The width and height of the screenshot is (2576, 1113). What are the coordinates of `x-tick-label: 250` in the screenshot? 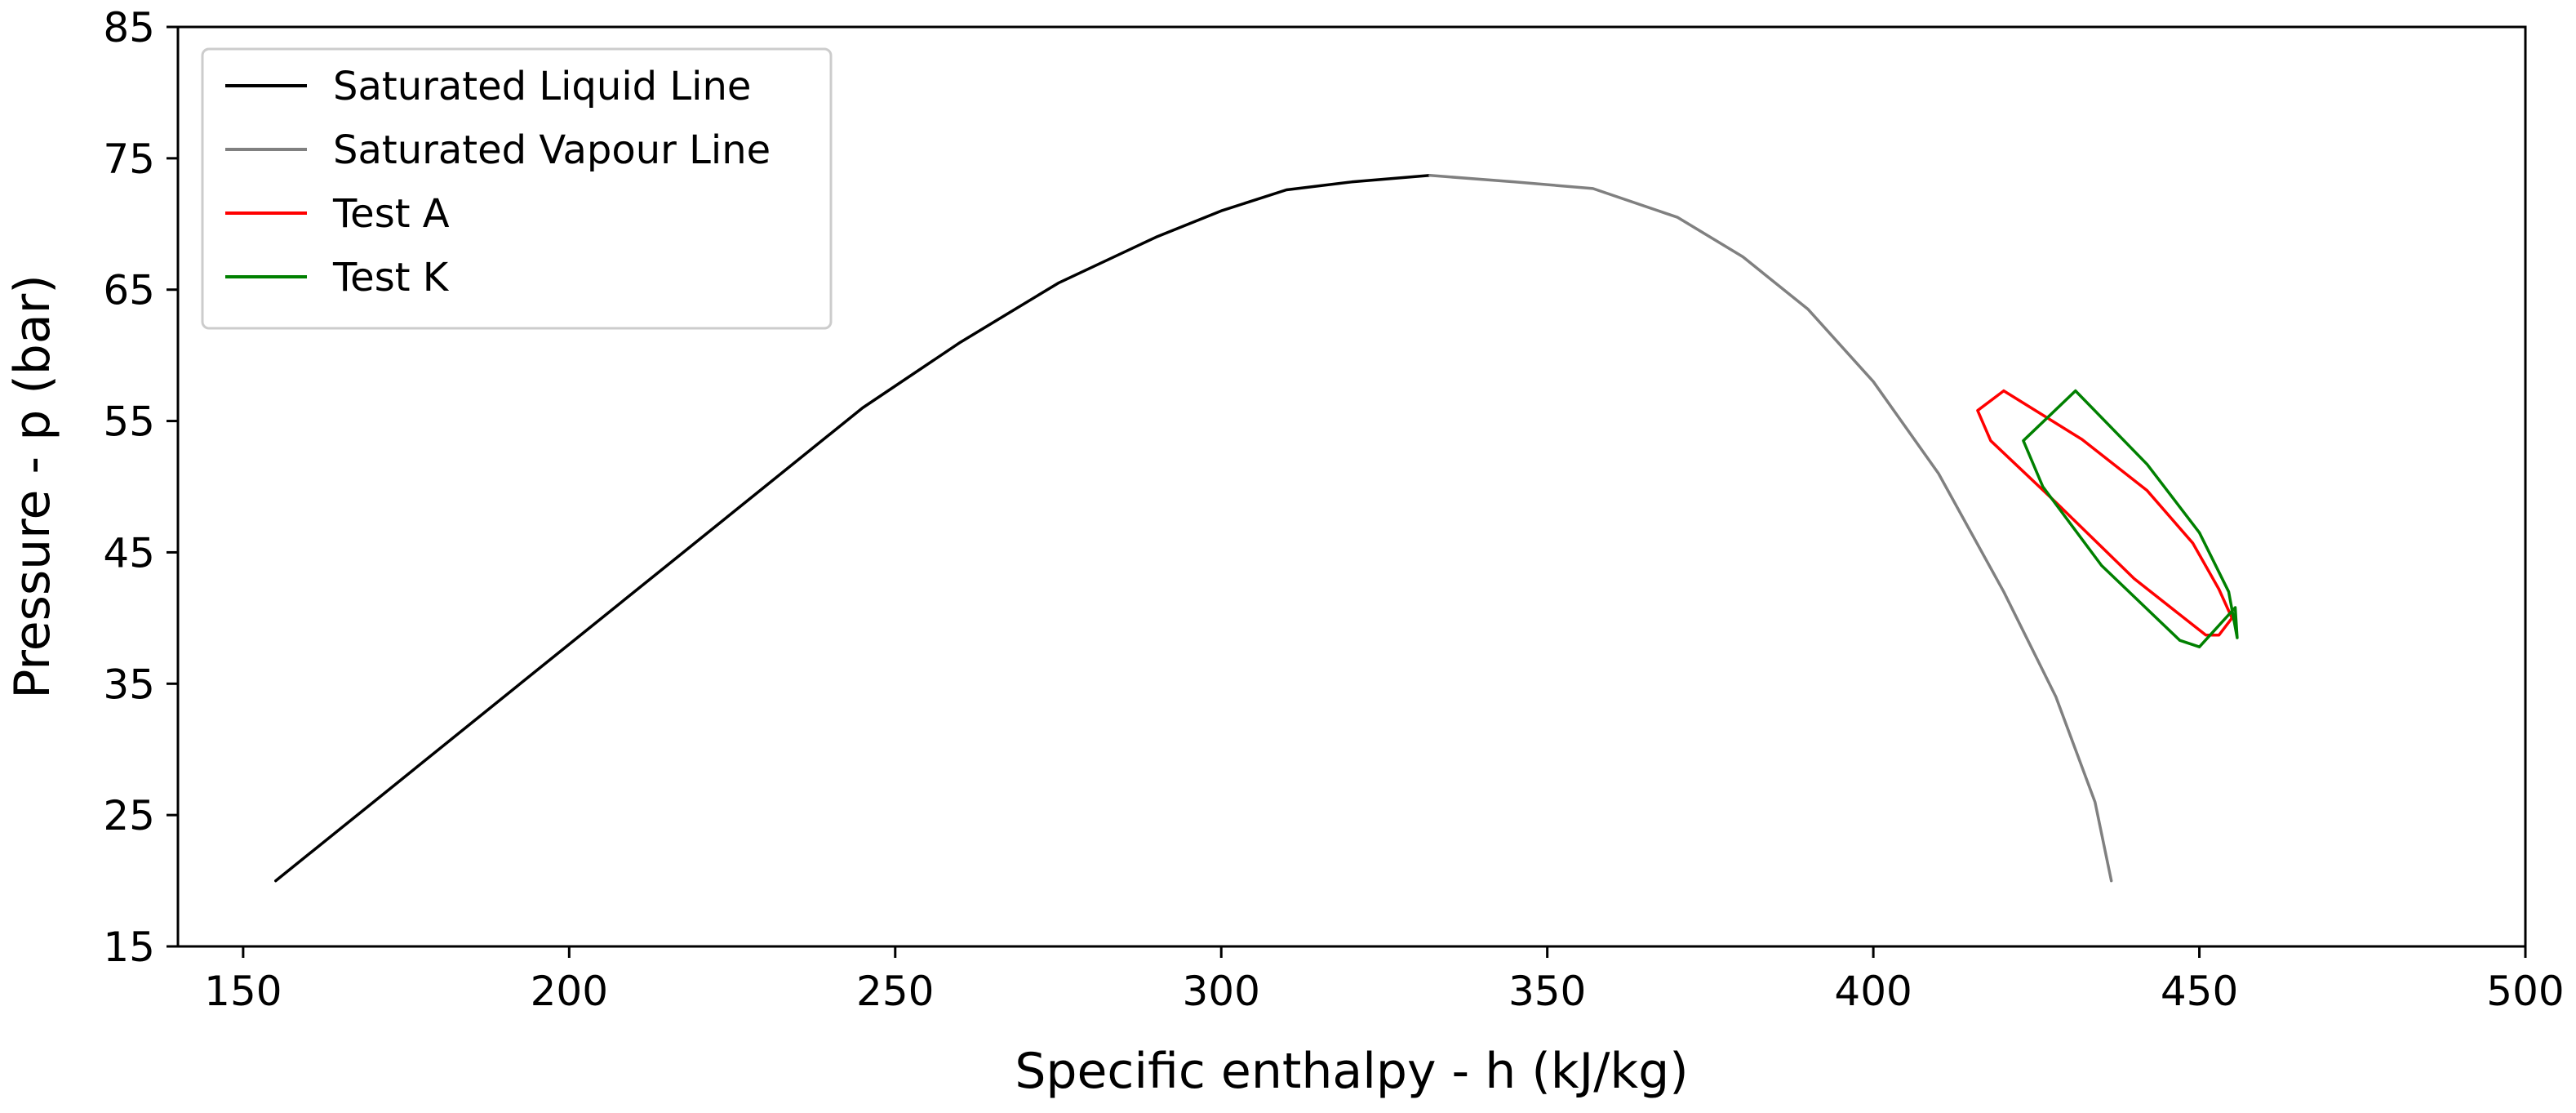 It's located at (895, 991).